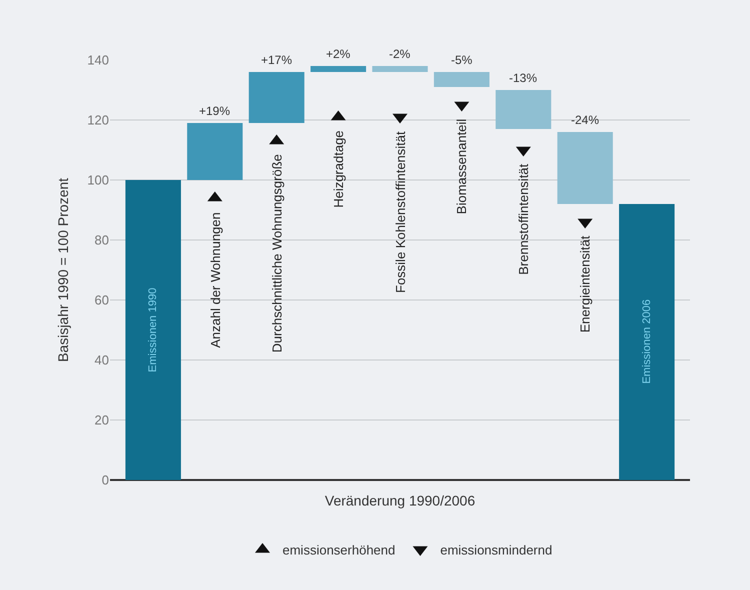  What do you see at coordinates (105, 480) in the screenshot?
I see `y-tick-label: 0` at bounding box center [105, 480].